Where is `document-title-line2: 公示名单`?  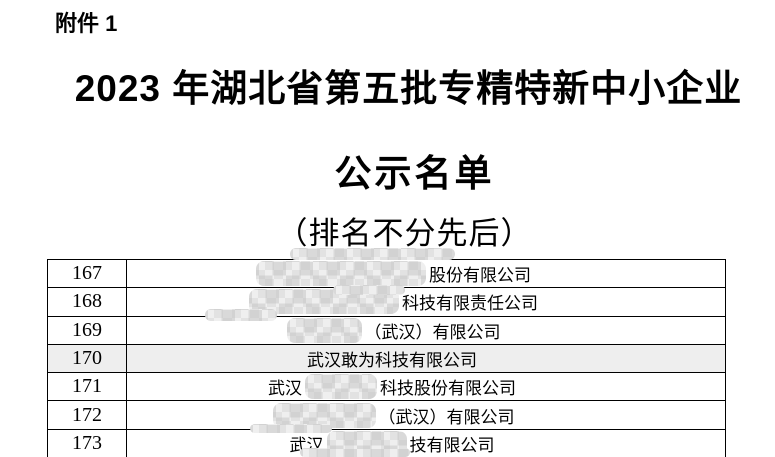 document-title-line2: 公示名单 is located at coordinates (414, 173).